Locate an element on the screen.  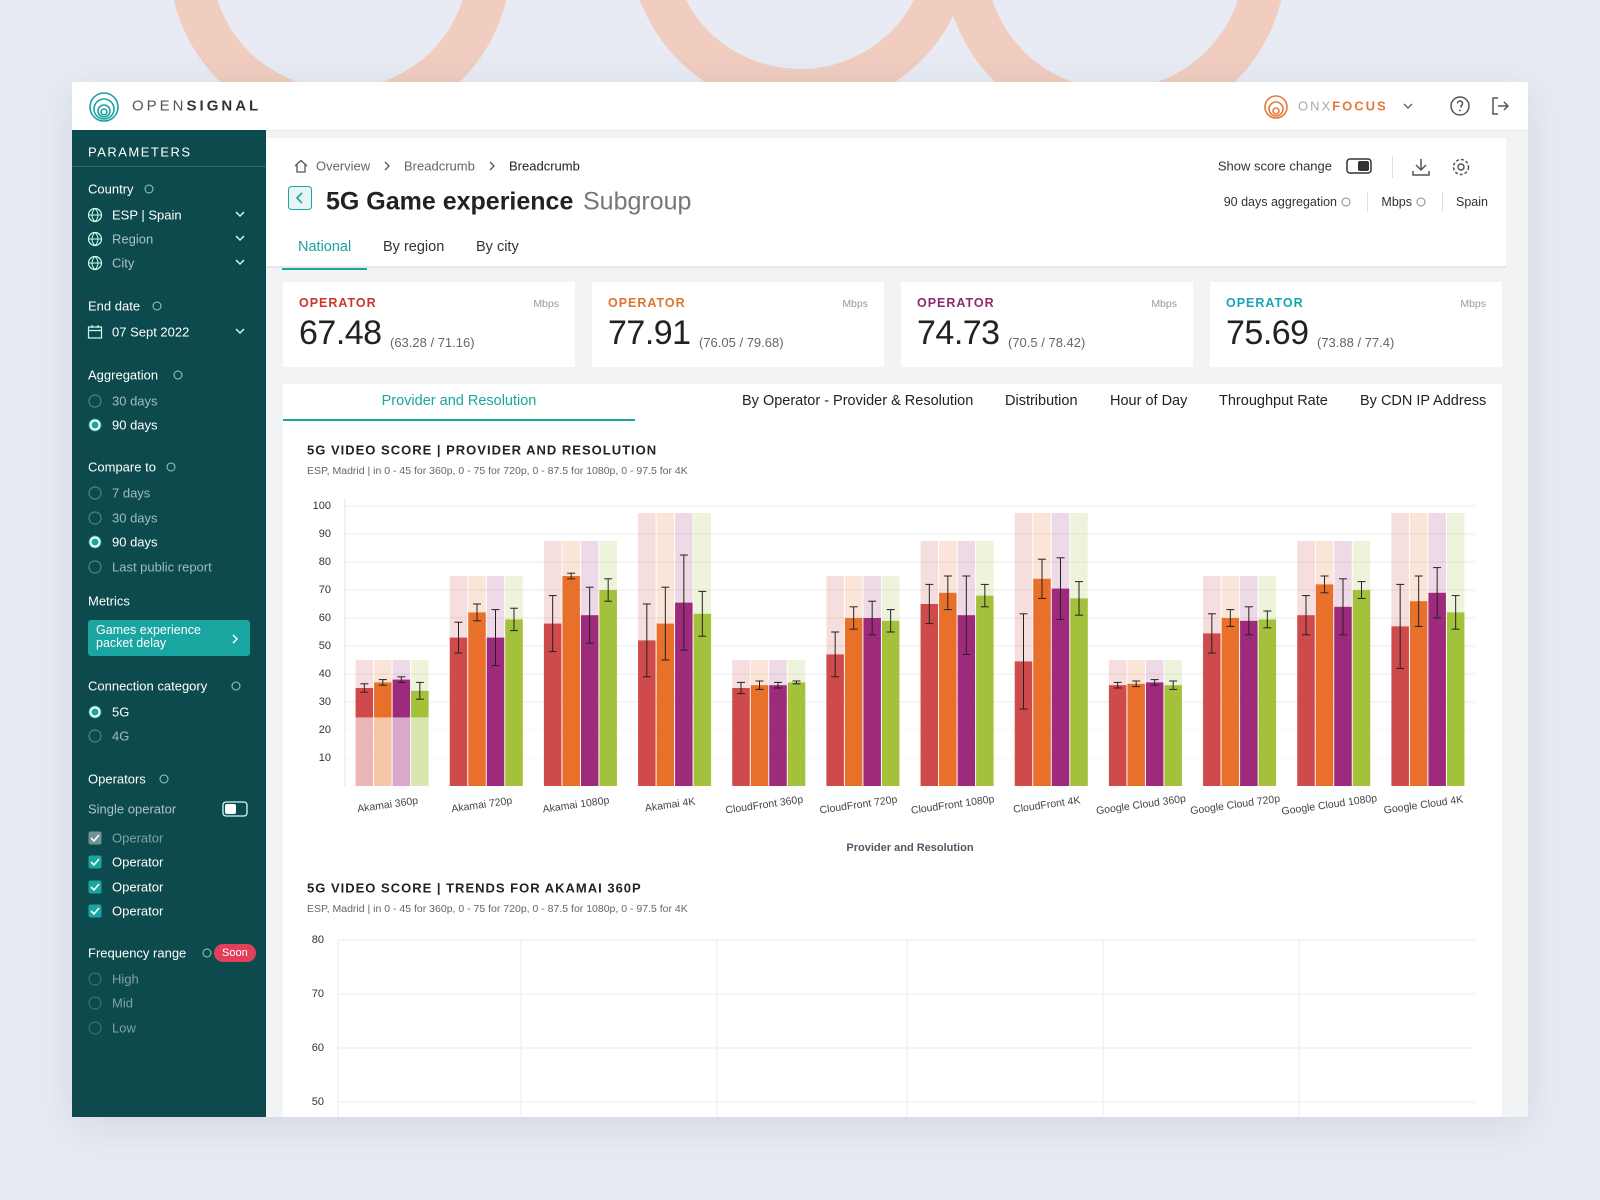
page-tab: By region is located at coordinates (414, 247).